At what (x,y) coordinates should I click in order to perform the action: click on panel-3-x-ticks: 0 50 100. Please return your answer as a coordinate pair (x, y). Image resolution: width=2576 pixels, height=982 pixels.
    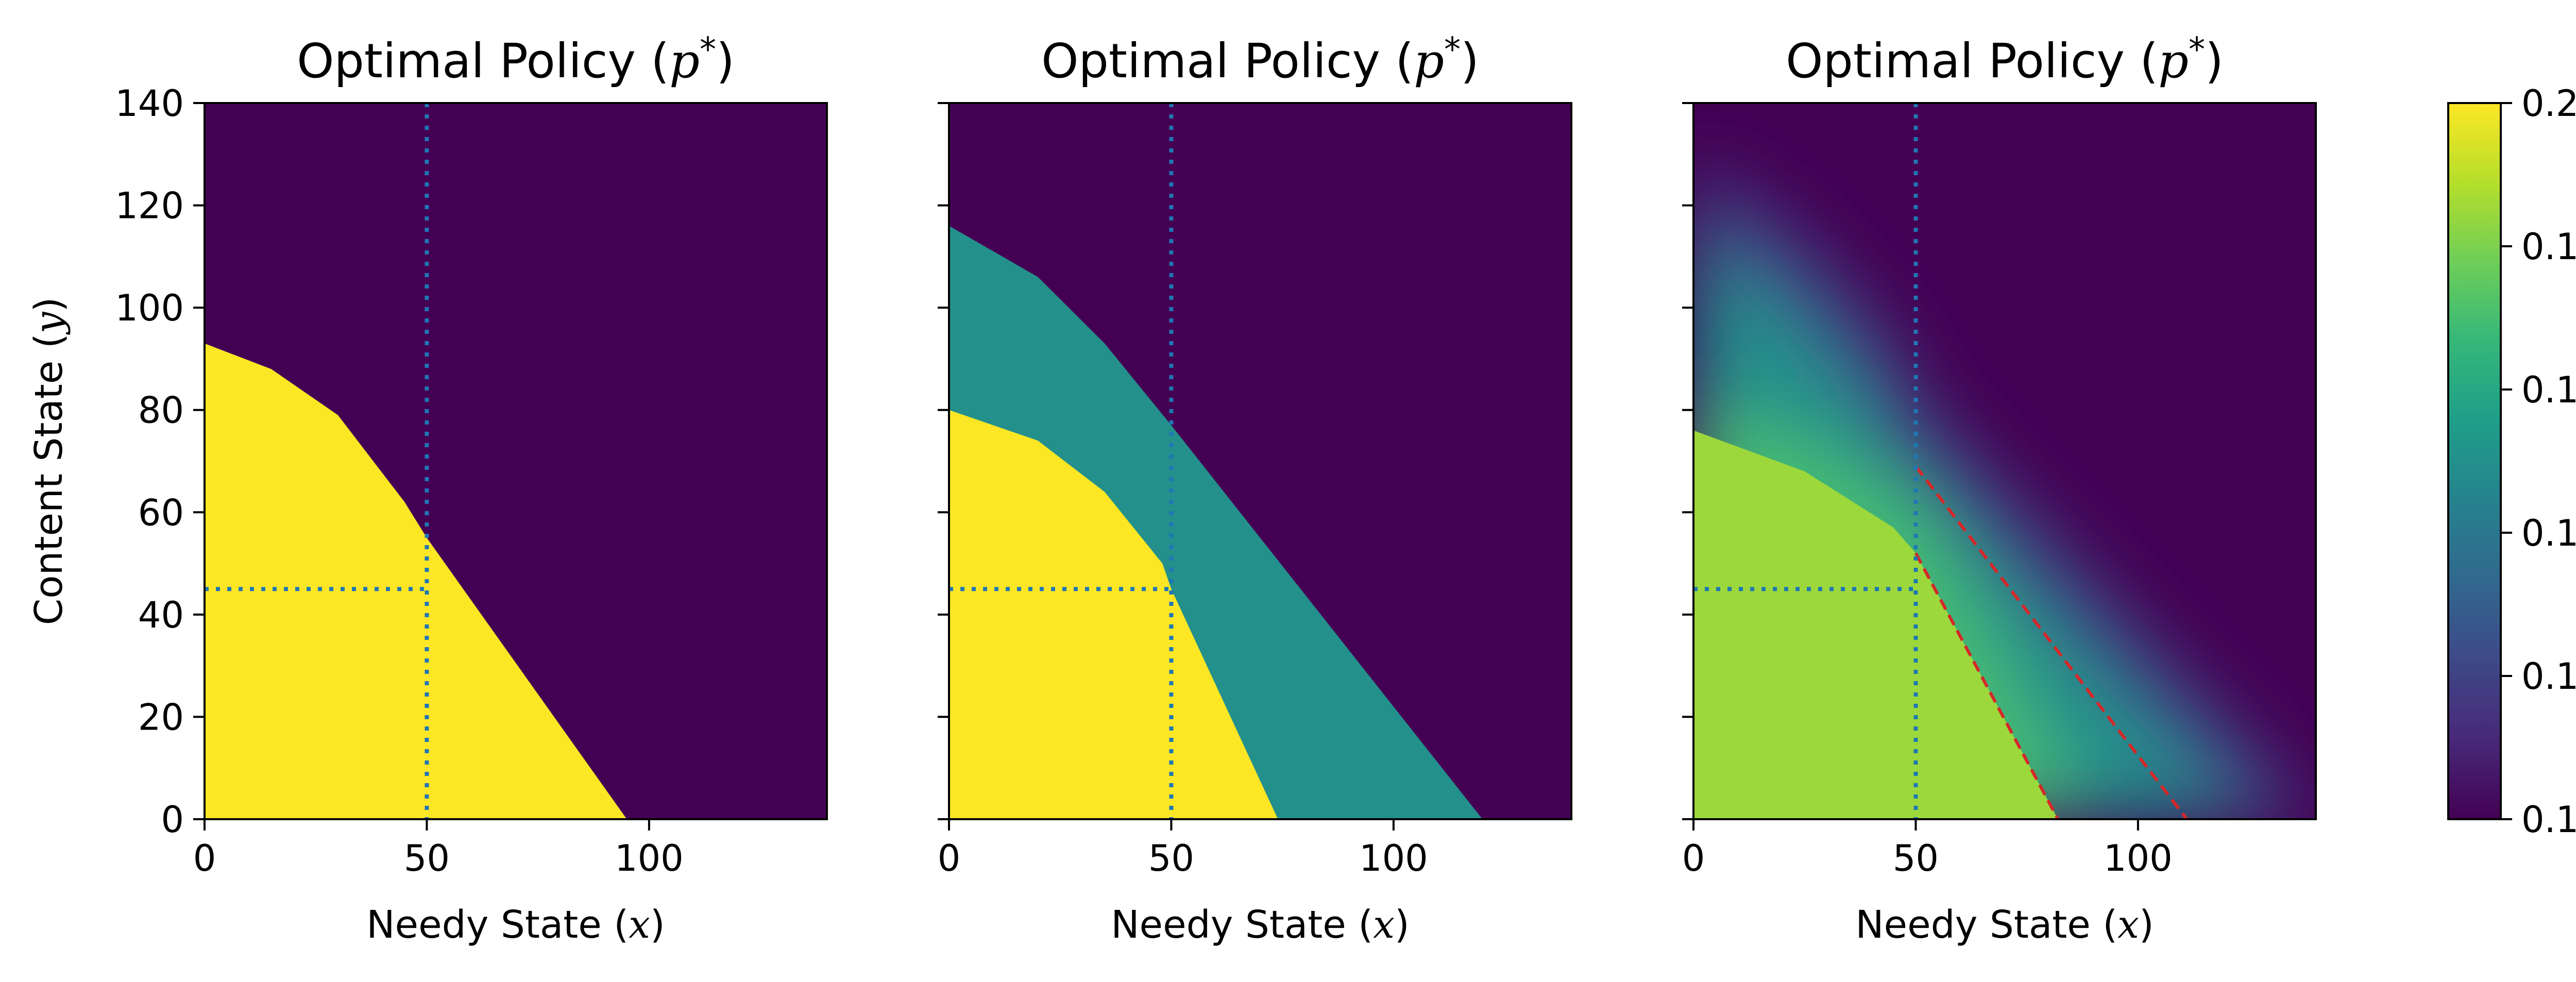
    Looking at the image, I should click on (1927, 849).